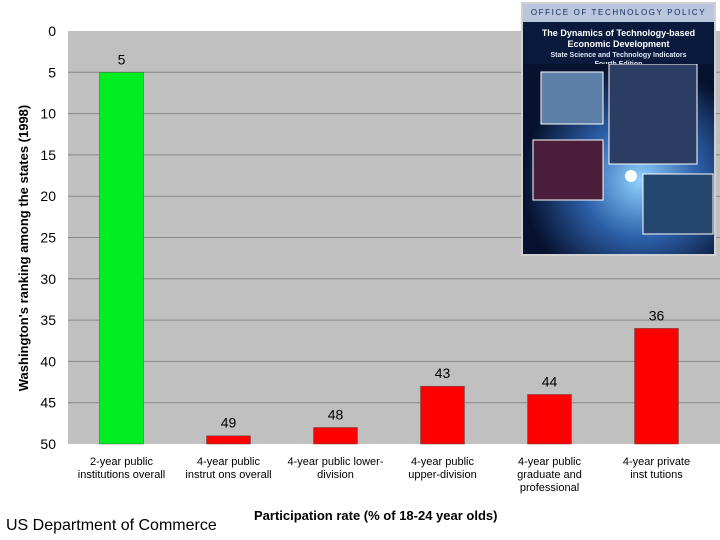 This screenshot has height=540, width=720. What do you see at coordinates (550, 381) in the screenshot?
I see `data-label: 44` at bounding box center [550, 381].